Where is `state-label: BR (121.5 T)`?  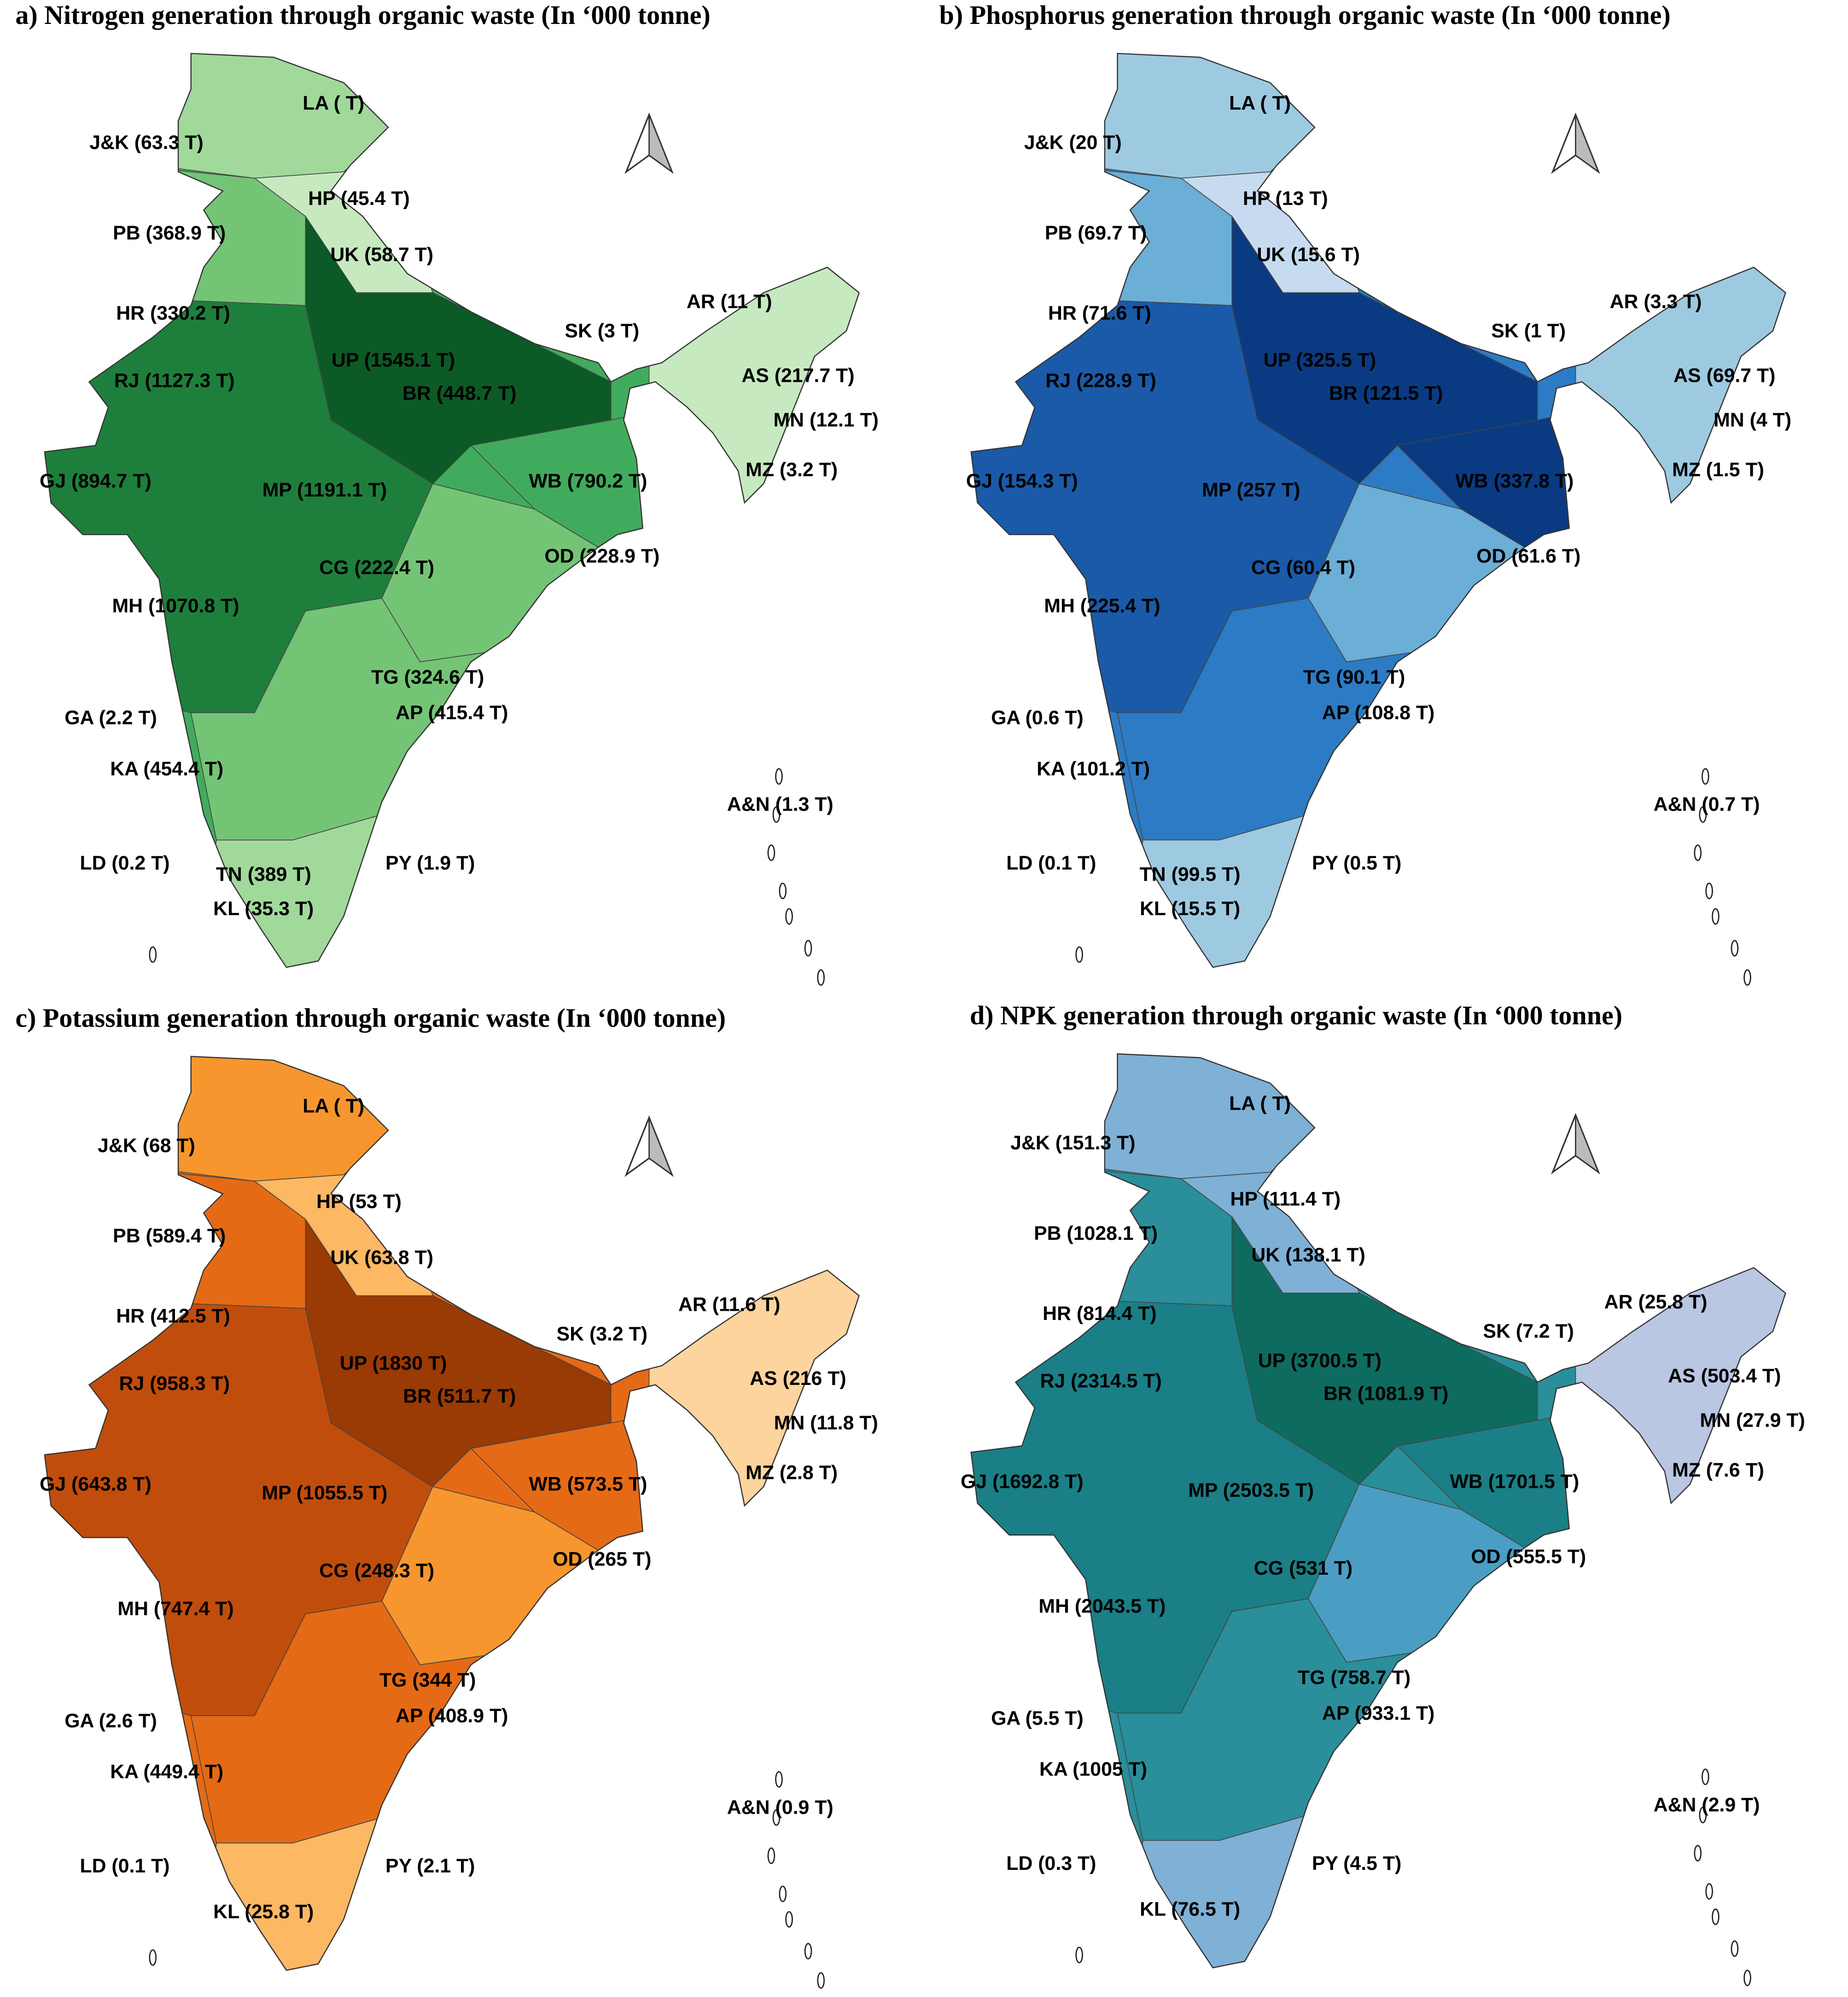
state-label: BR (121.5 T) is located at coordinates (1386, 393).